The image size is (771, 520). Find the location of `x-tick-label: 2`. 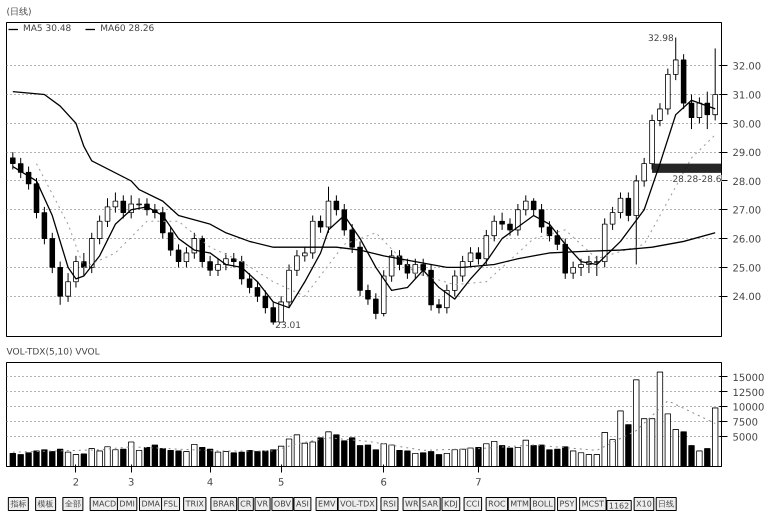

x-tick-label: 2 is located at coordinates (76, 483).